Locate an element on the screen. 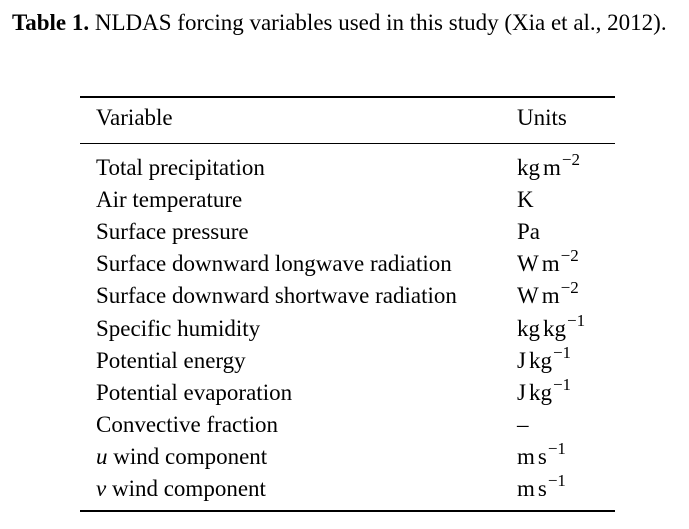 This screenshot has width=689, height=529. table-header-rule is located at coordinates (347, 143).